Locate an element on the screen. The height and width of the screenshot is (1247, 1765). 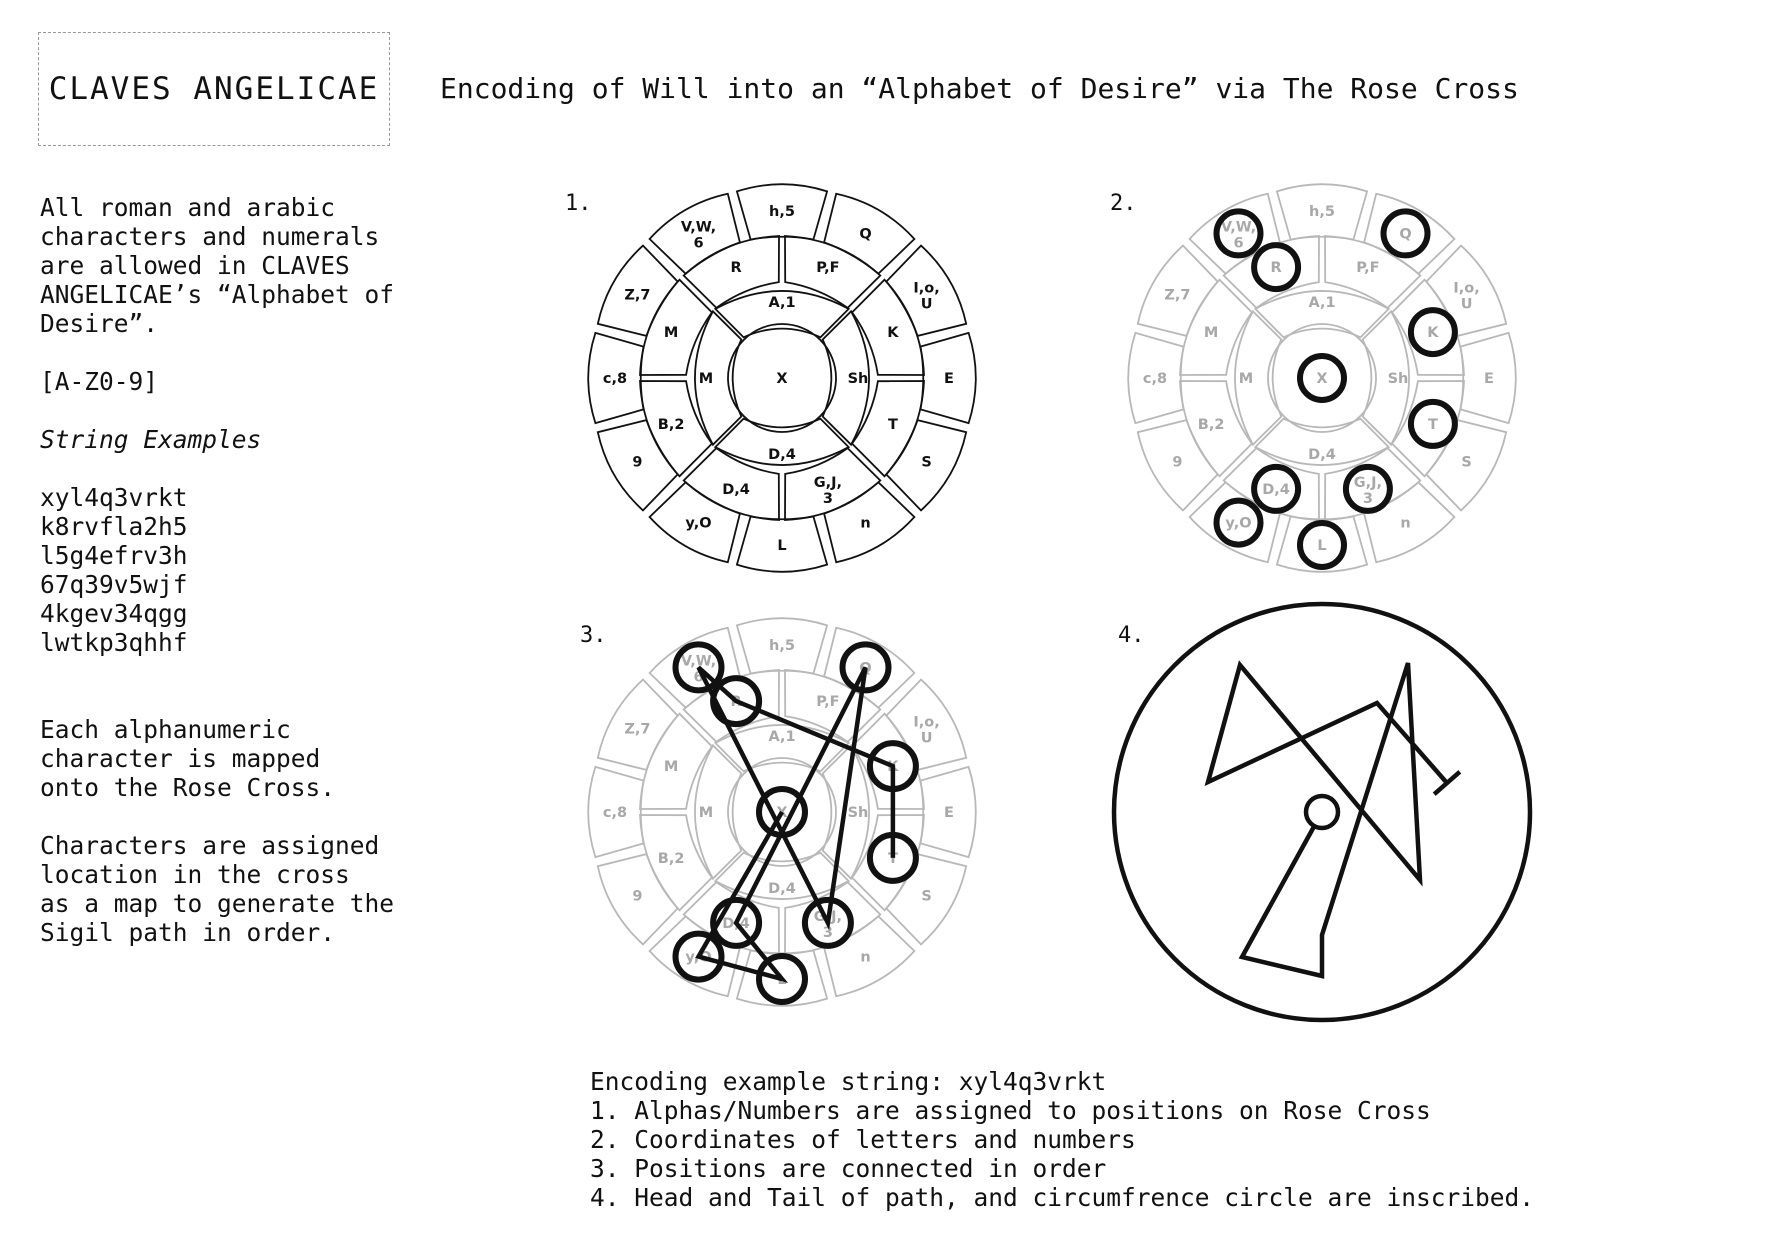
panel-number: 4. is located at coordinates (1131, 635).